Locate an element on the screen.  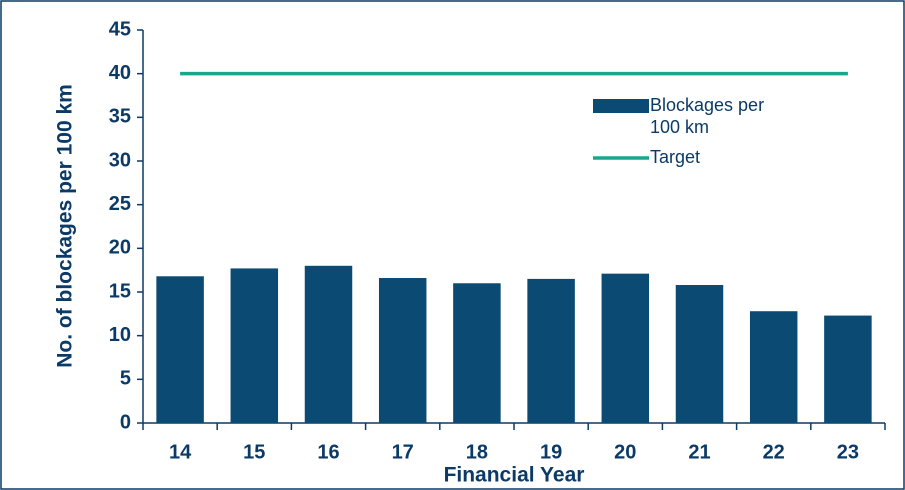
x-tick-label: 22 is located at coordinates (774, 452).